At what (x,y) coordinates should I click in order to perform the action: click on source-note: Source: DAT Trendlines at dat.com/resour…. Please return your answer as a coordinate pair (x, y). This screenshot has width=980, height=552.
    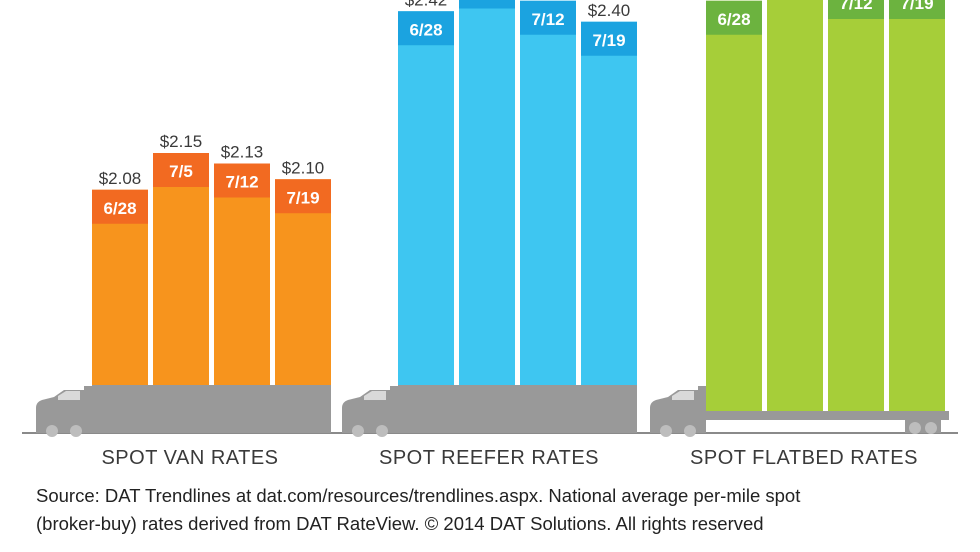
    Looking at the image, I should click on (496, 510).